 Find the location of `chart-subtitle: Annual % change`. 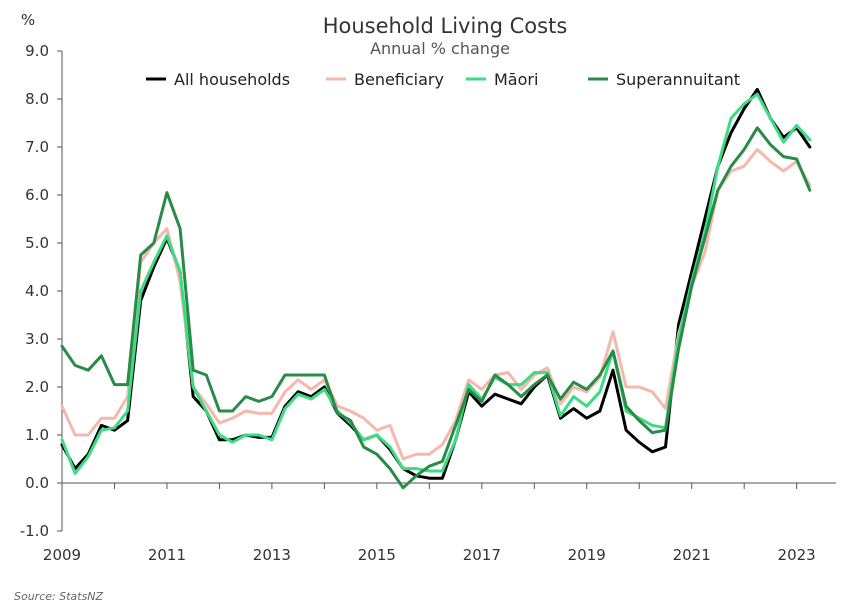

chart-subtitle: Annual % change is located at coordinates (440, 48).